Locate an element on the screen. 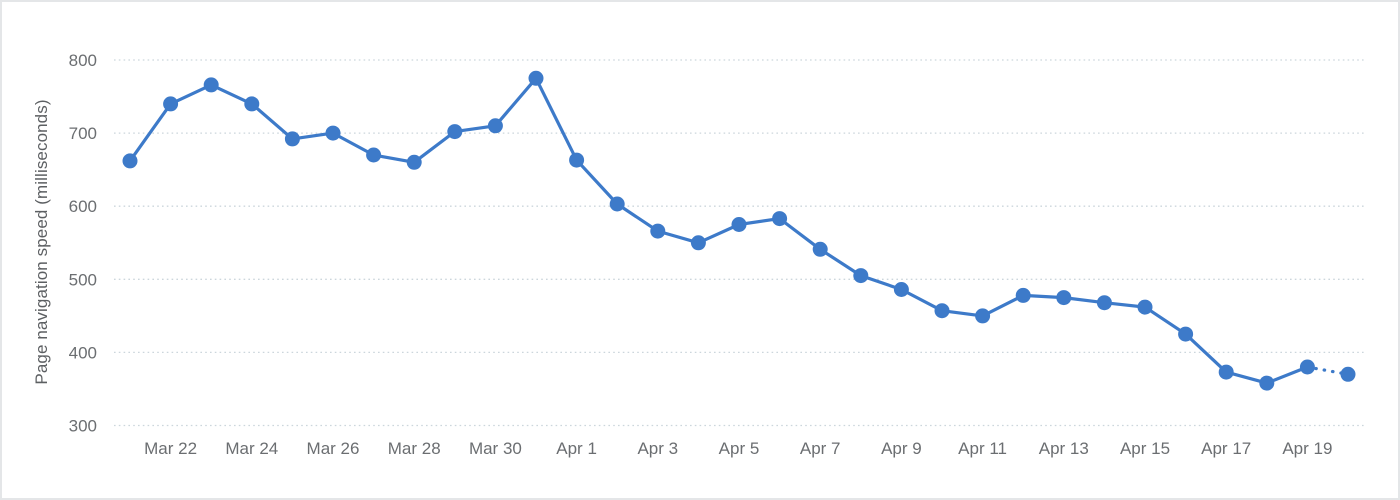 The height and width of the screenshot is (500, 1400). x-tick-label: Mar 28 is located at coordinates (414, 448).